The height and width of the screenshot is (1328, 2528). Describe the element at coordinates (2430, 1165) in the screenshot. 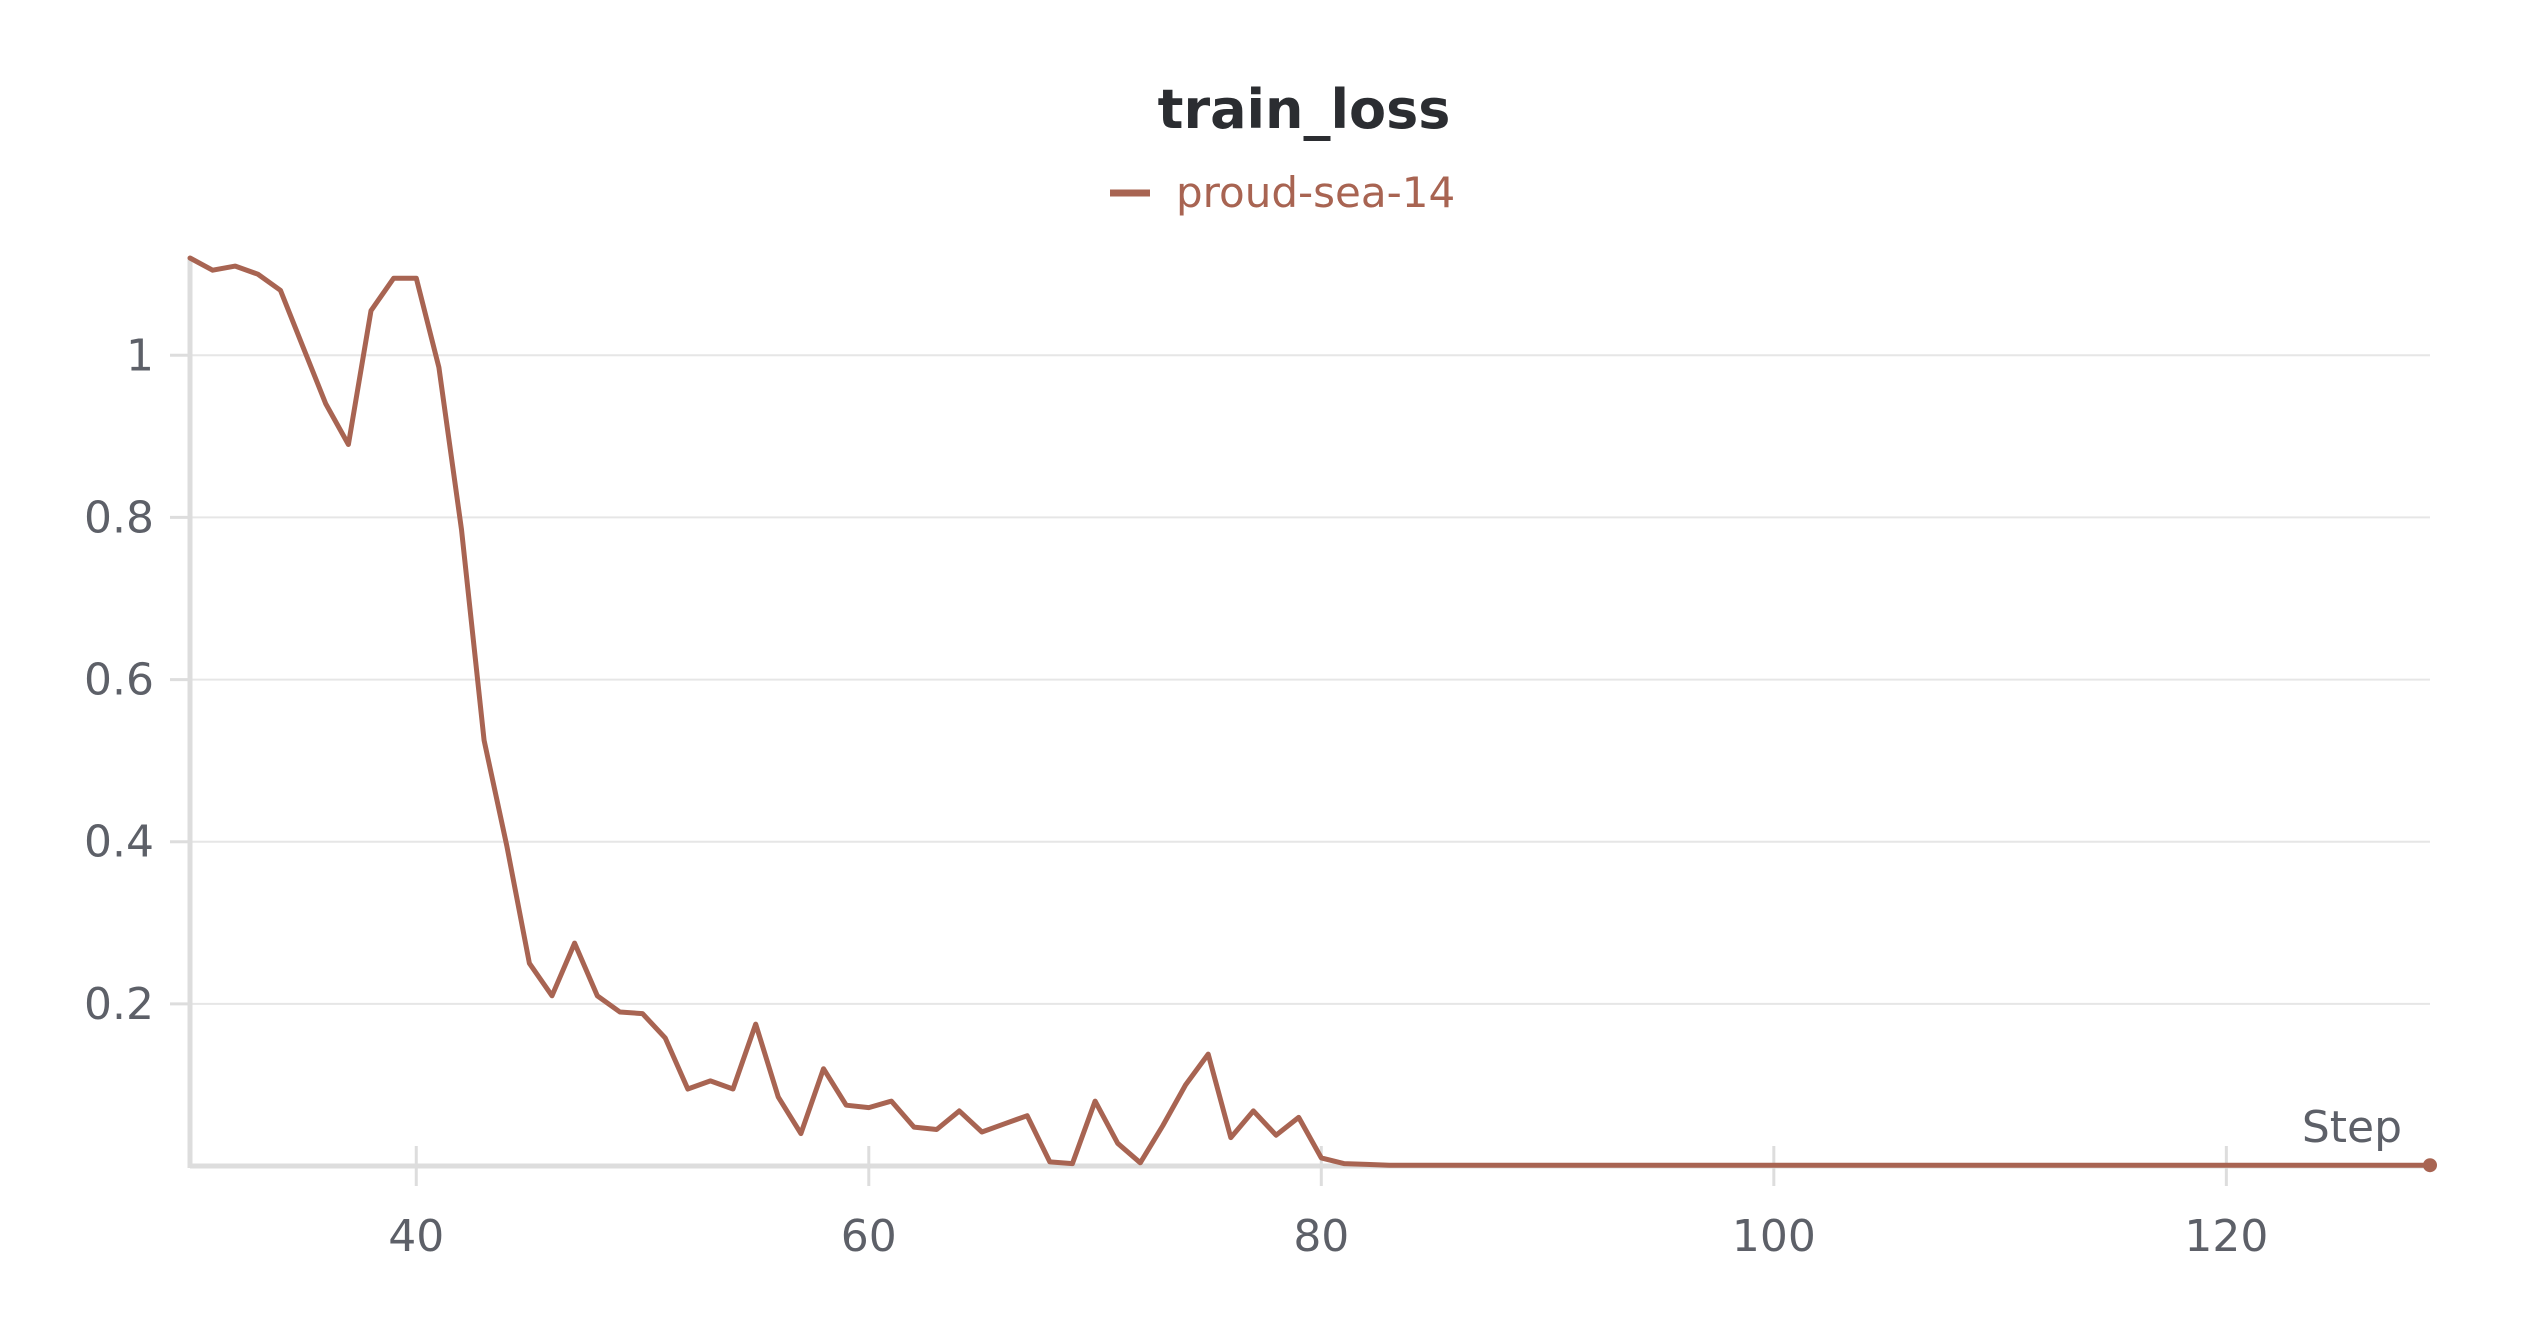

I see `series-end-point` at that location.